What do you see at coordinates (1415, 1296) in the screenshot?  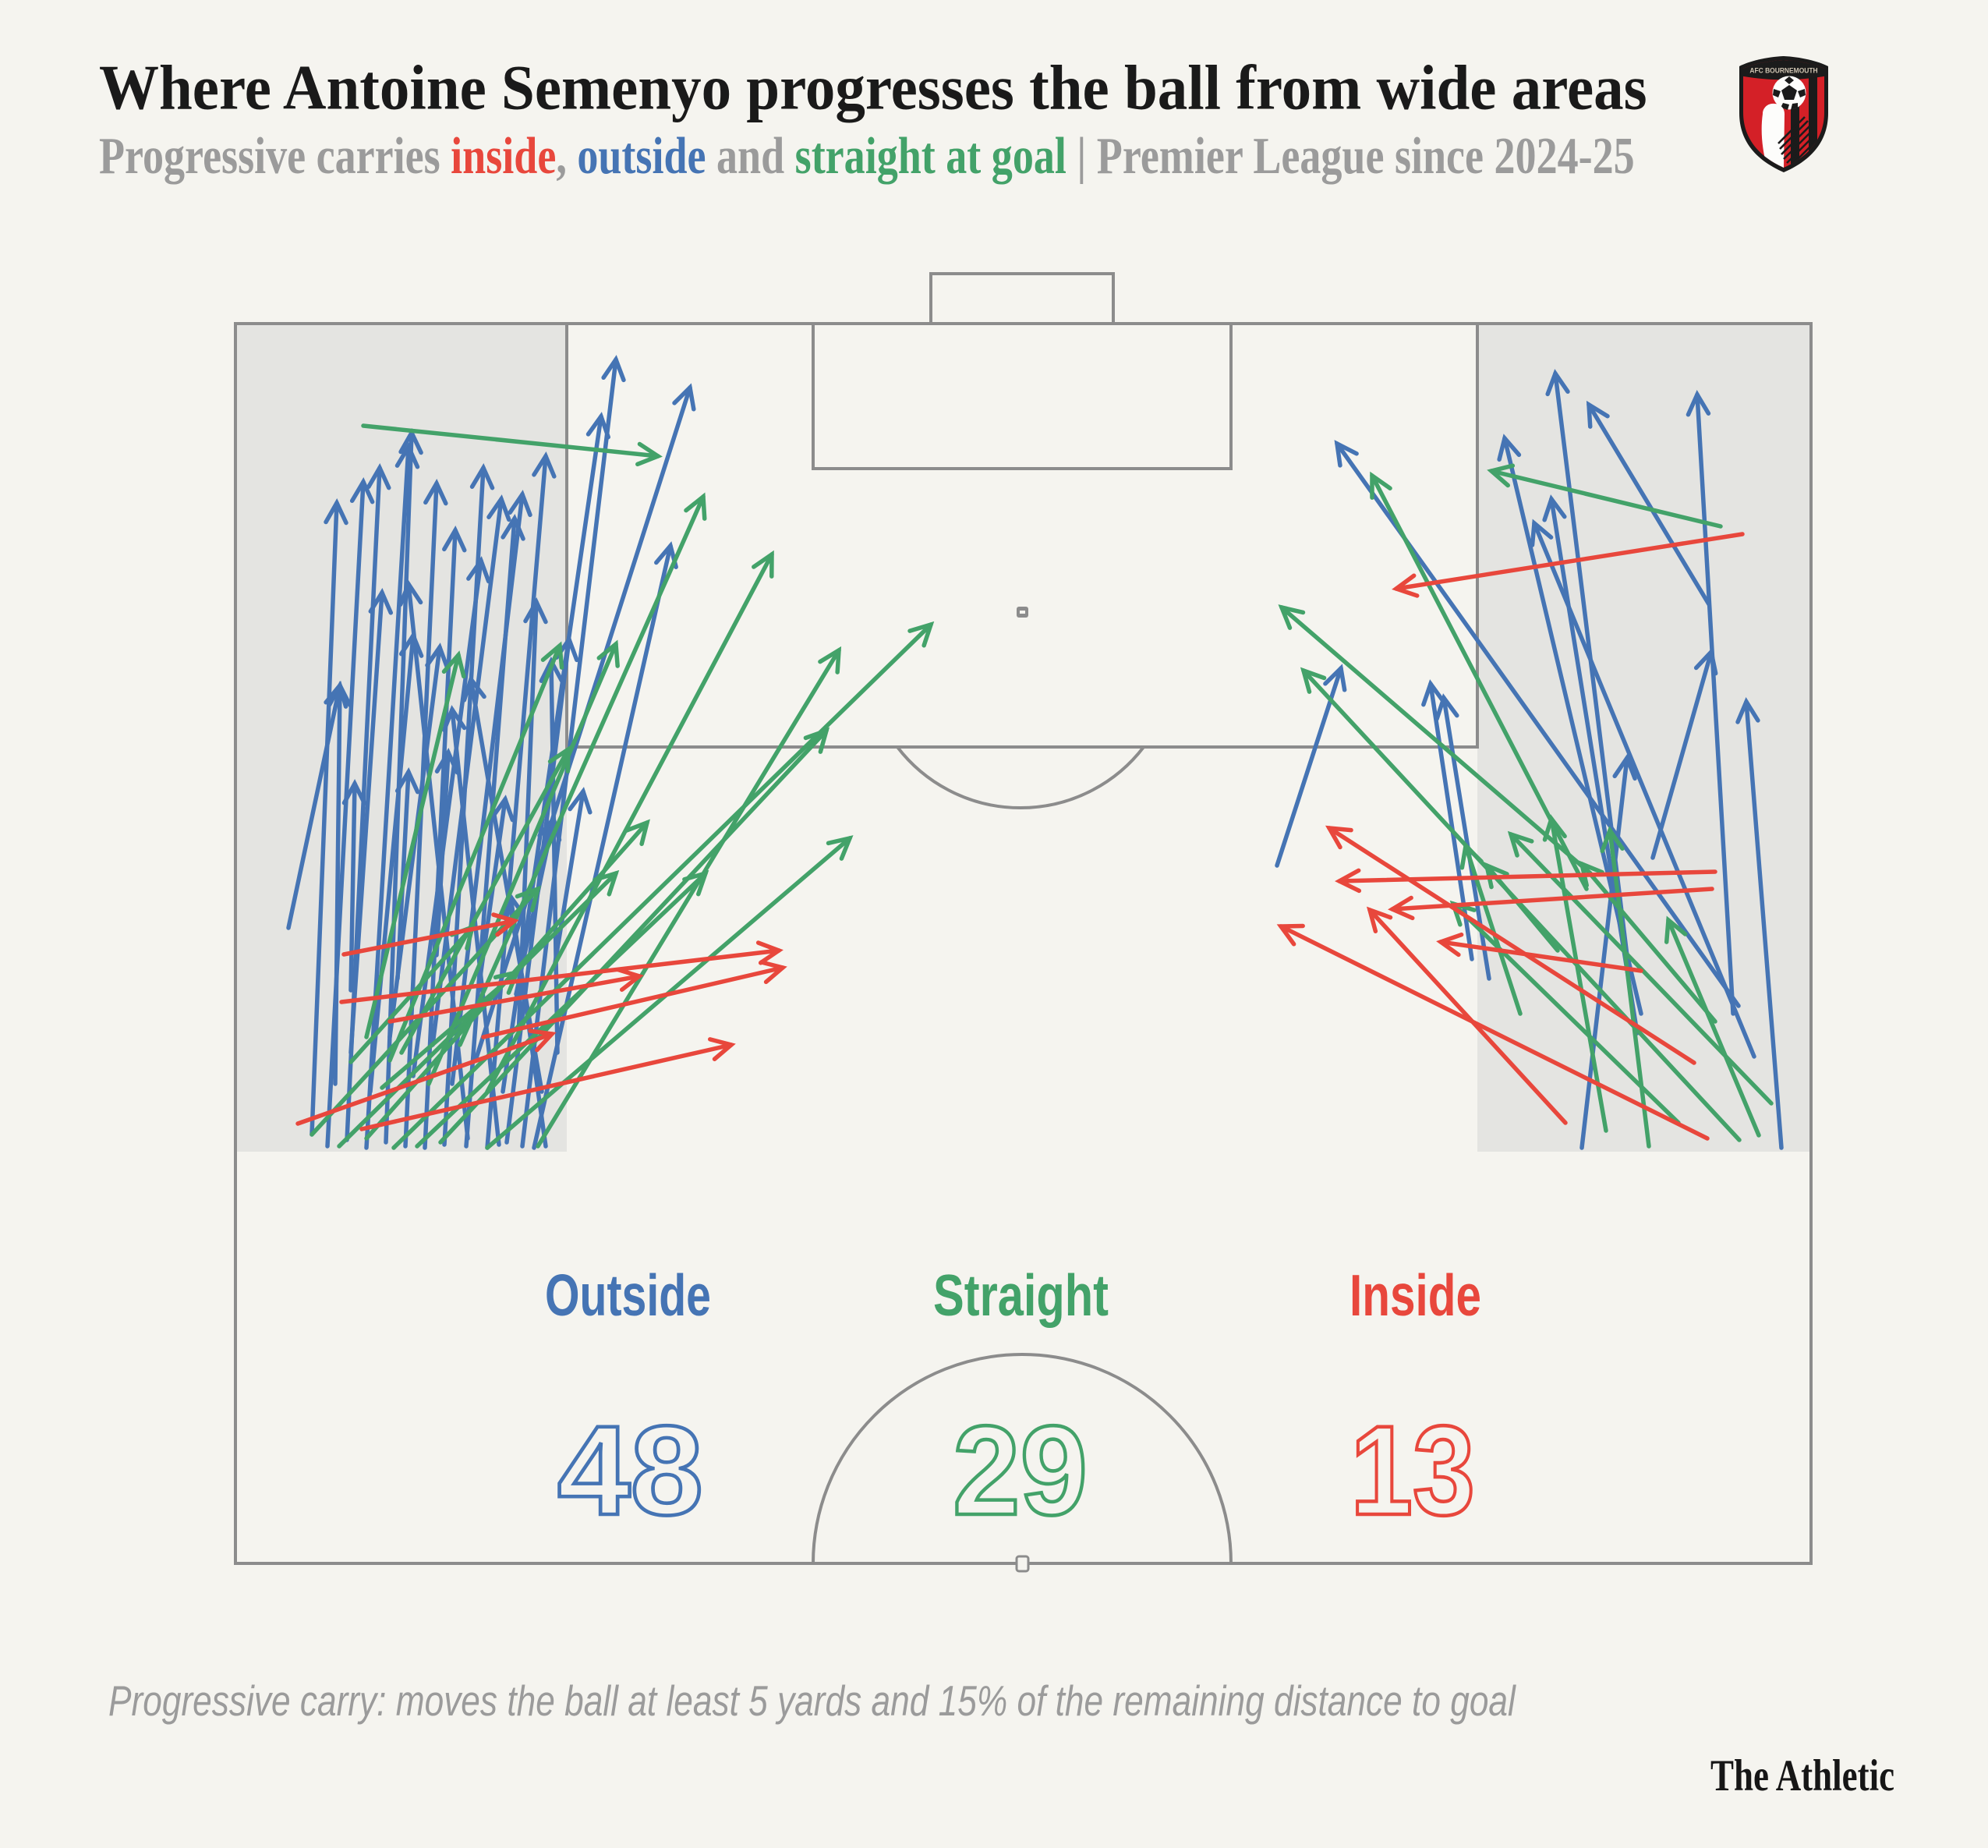 I see `svg-text: Inside` at bounding box center [1415, 1296].